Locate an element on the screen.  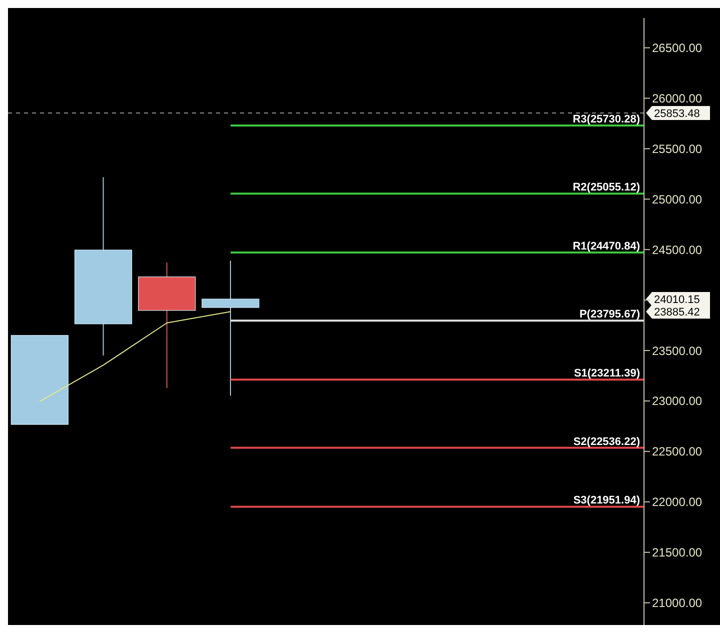
ref-line-label: S3(21951.94) is located at coordinates (606, 500).